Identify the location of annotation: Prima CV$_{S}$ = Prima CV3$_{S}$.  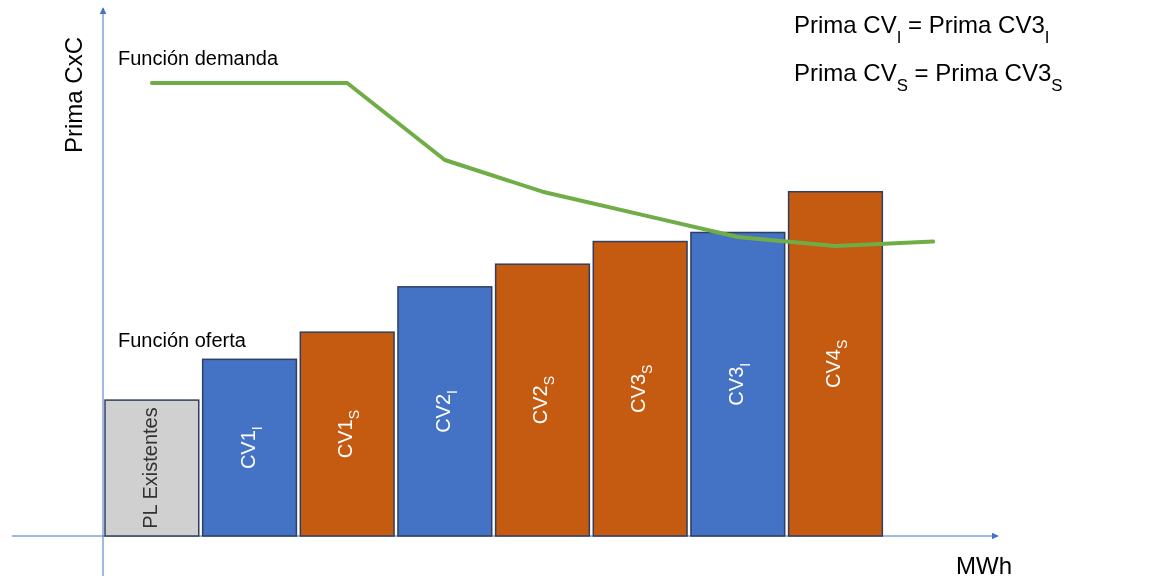
(928, 77).